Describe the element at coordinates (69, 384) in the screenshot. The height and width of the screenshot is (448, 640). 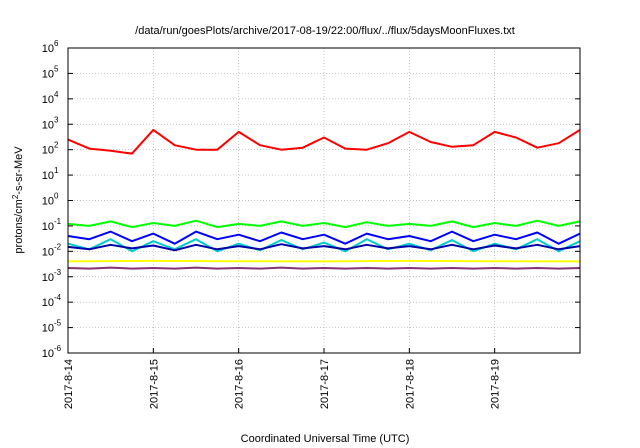
I see `x-tick-label: 2017-8-14` at that location.